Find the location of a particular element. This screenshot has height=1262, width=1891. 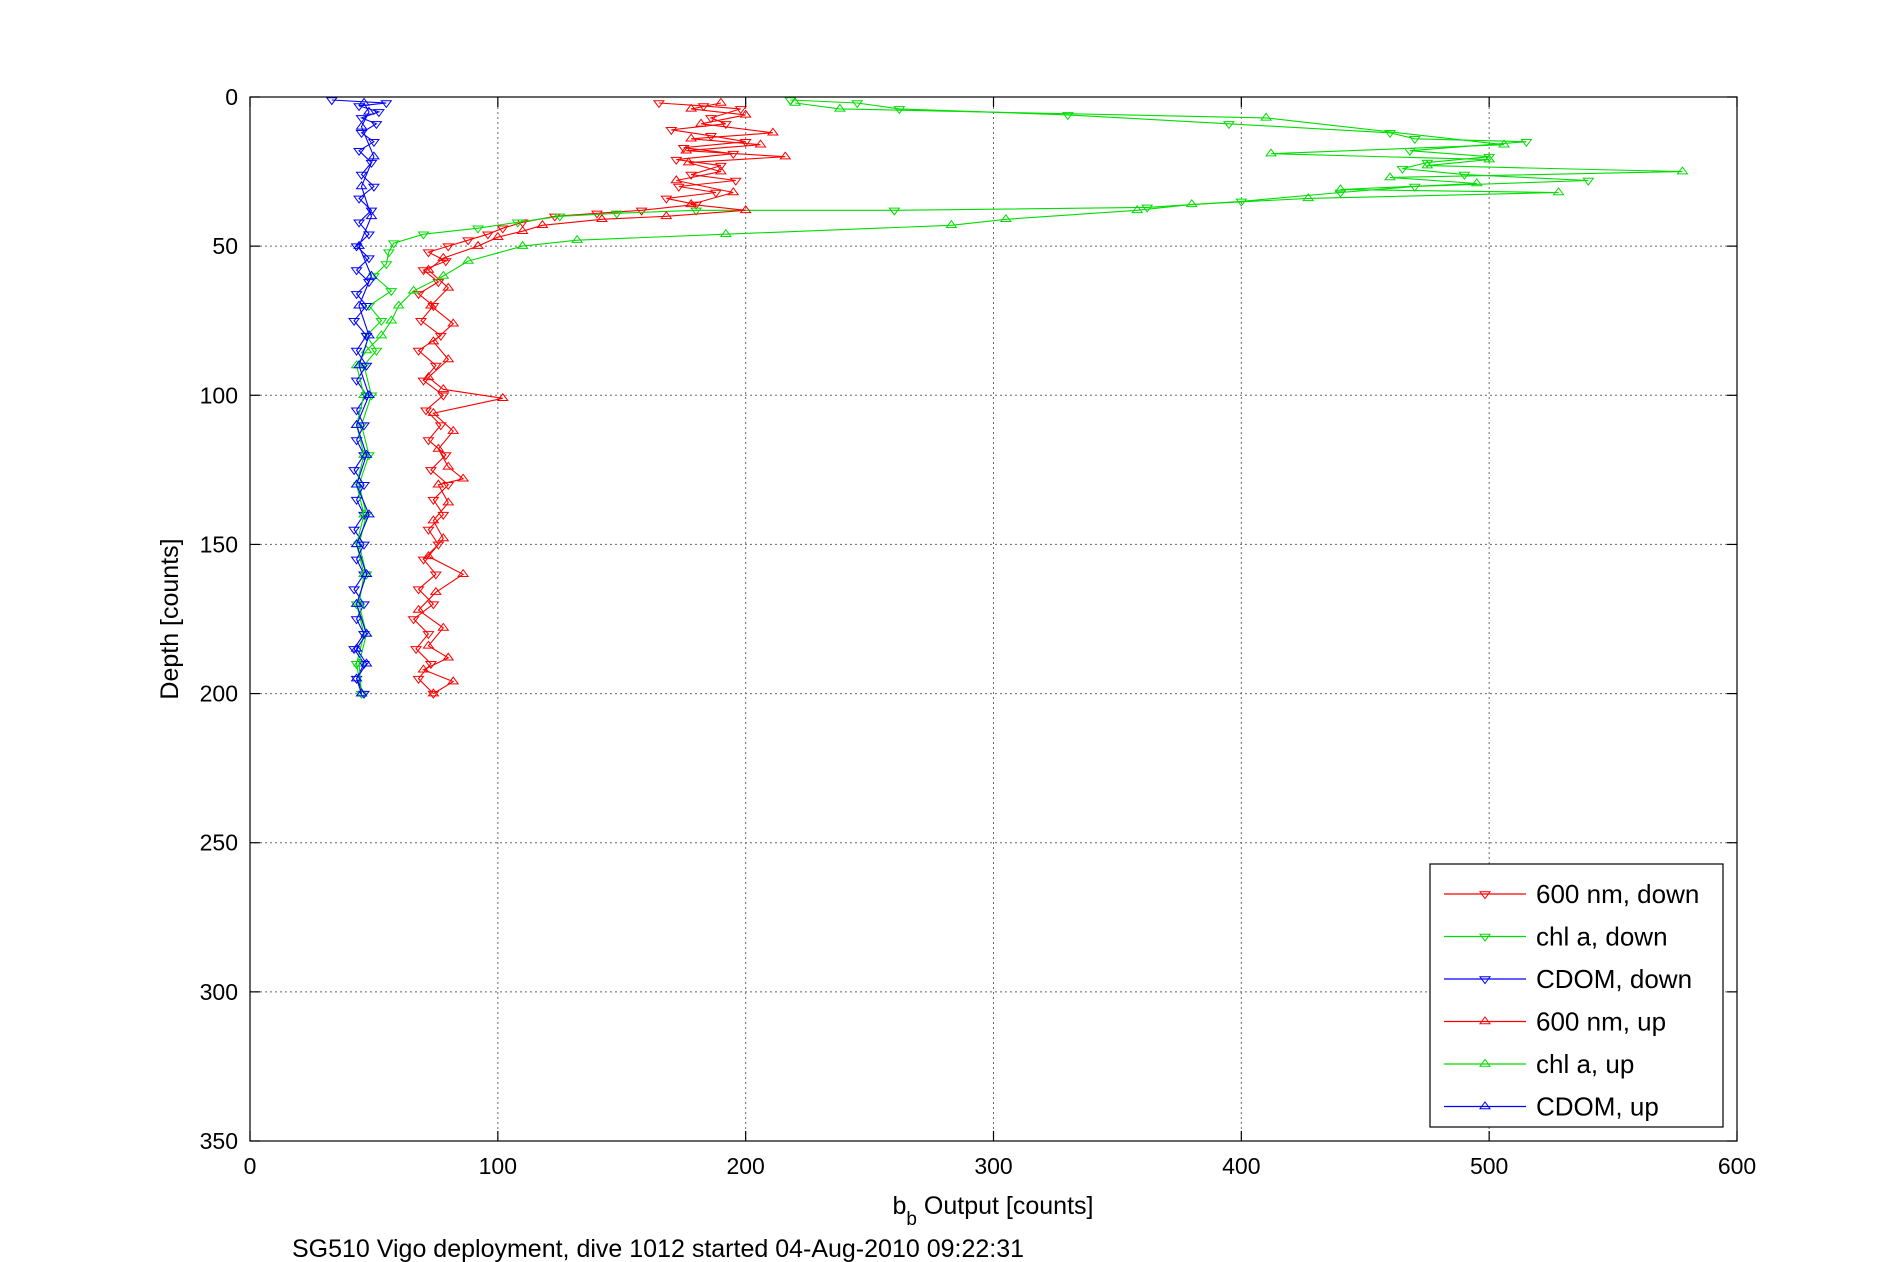

y-tick-label: 0 is located at coordinates (231, 97).